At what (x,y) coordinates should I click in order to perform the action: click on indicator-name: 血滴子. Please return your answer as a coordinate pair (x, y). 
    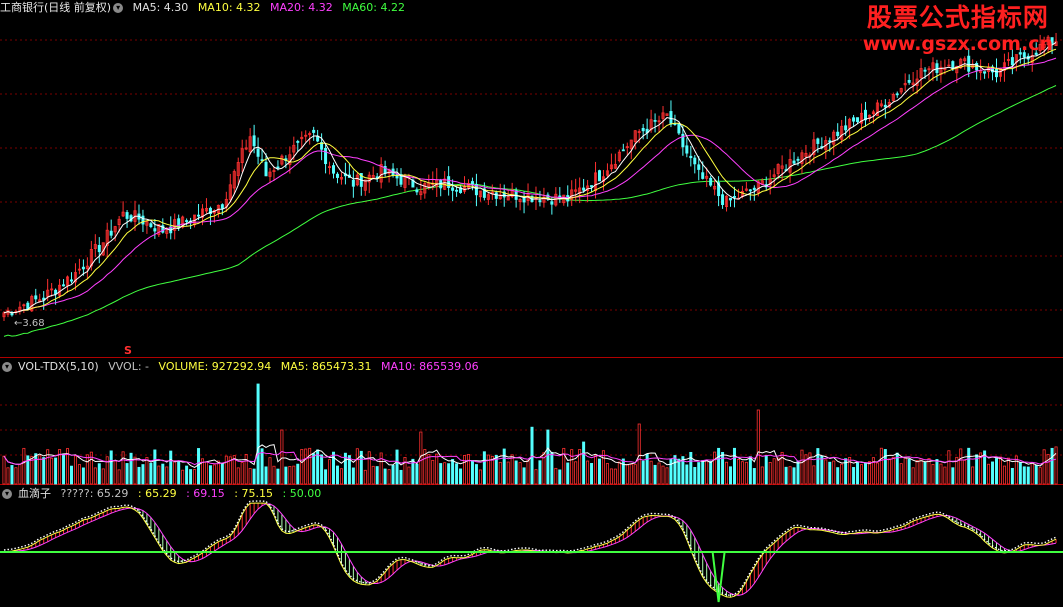
    Looking at the image, I should click on (34, 493).